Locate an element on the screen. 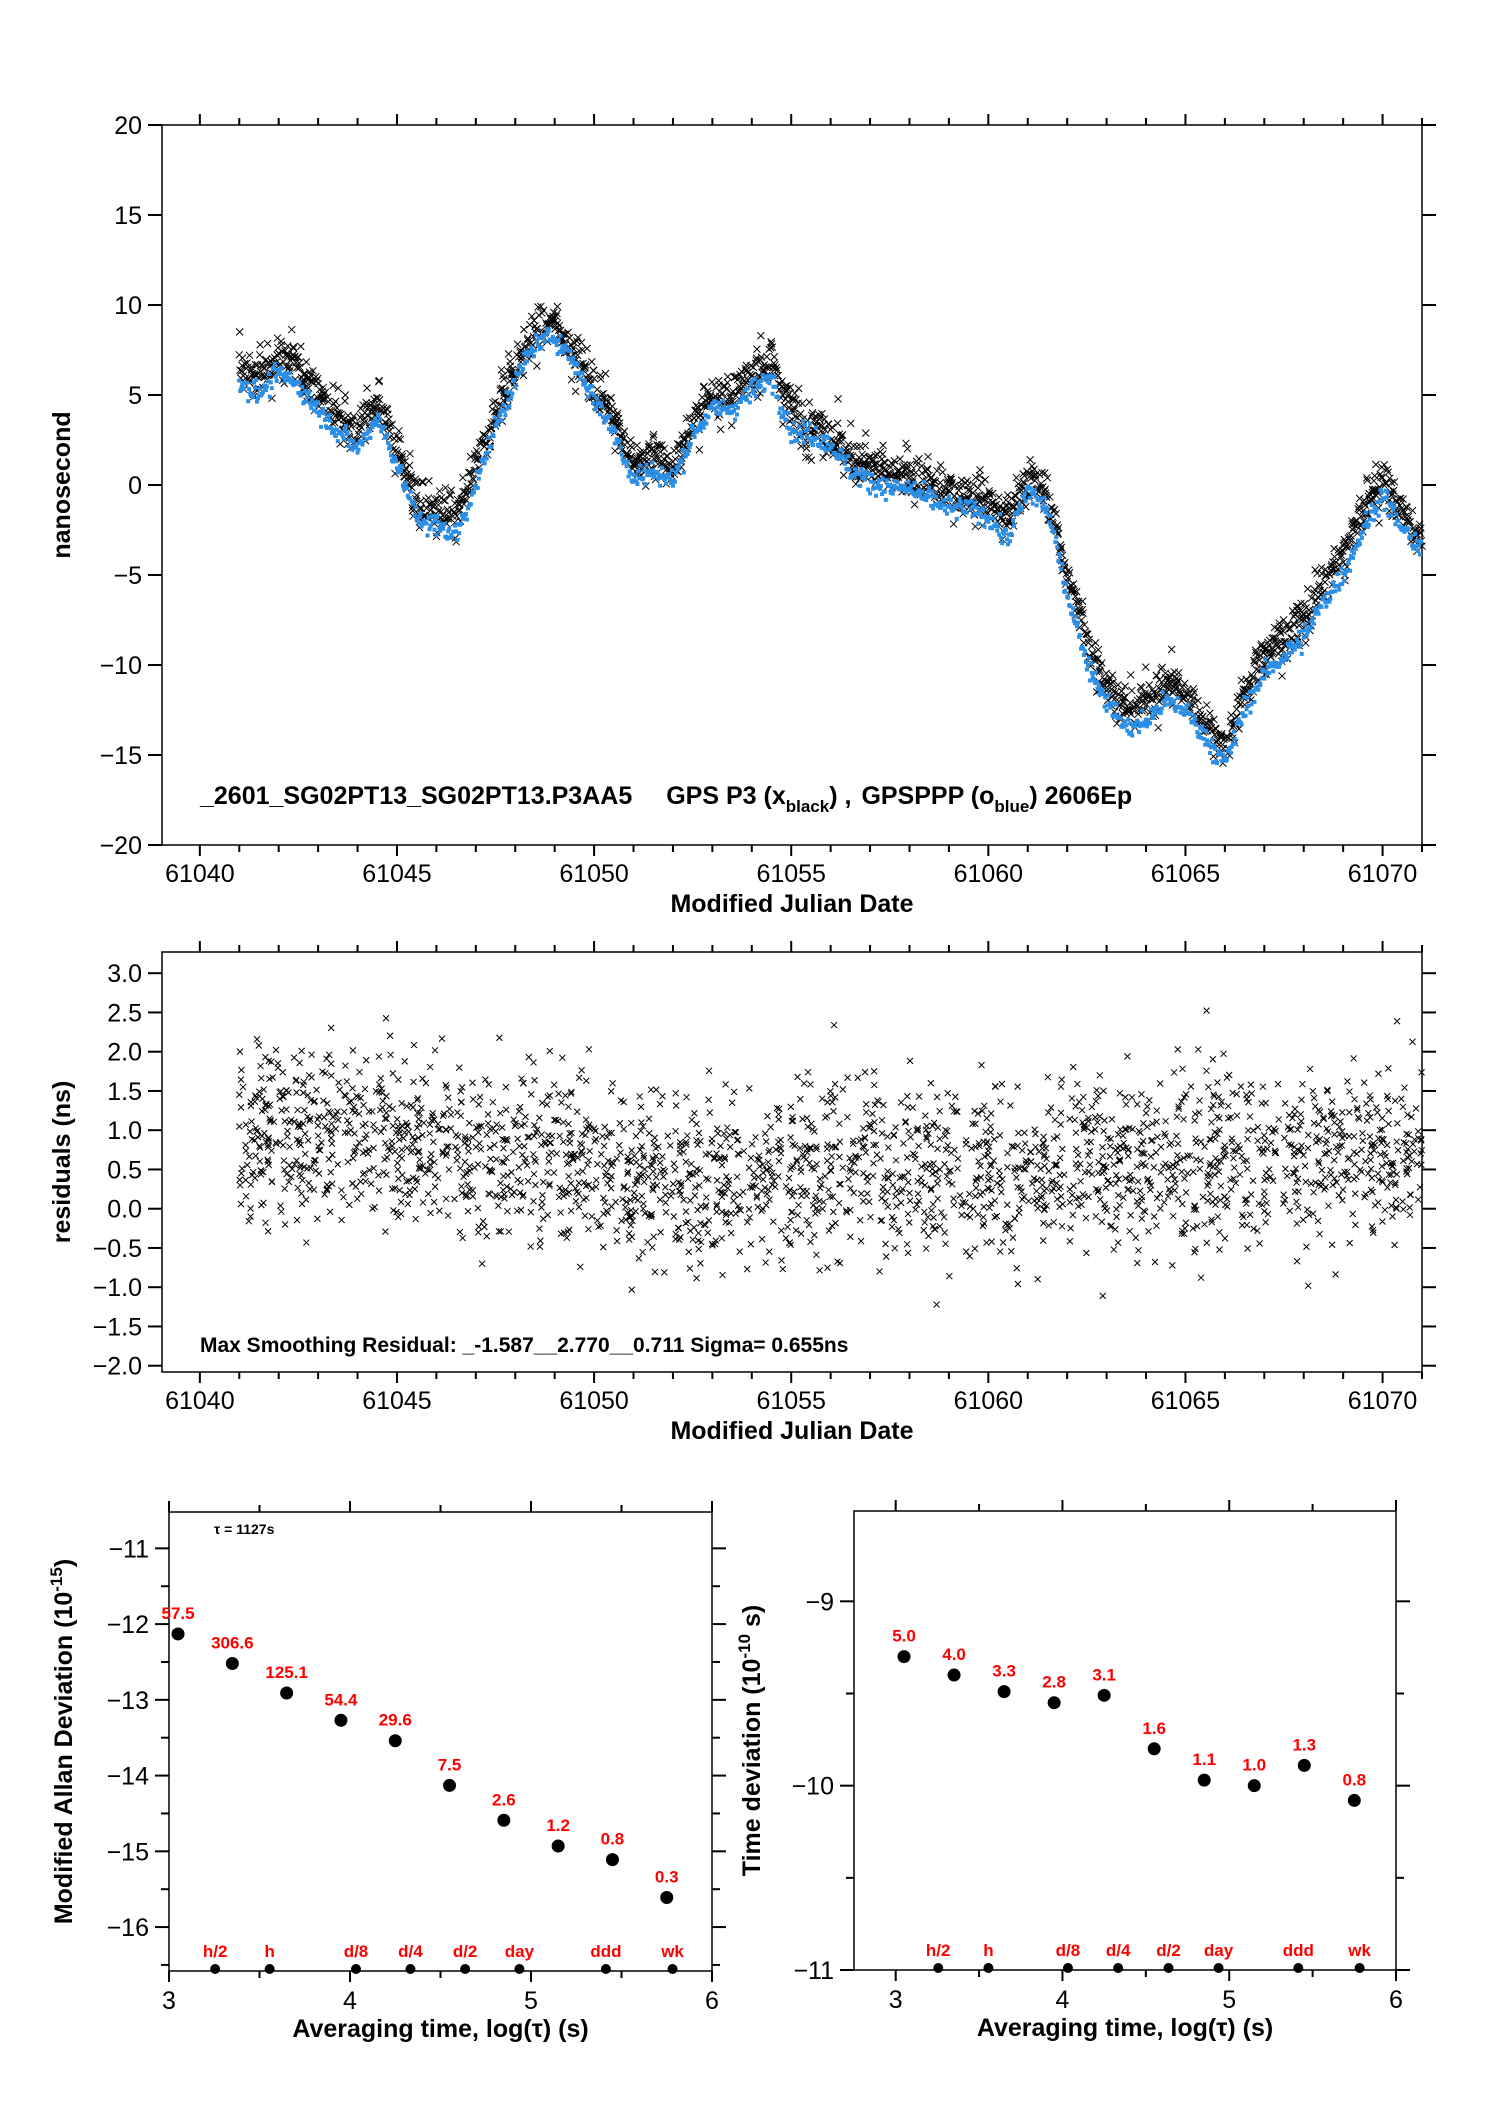 This screenshot has width=1488, height=2105. y-tick-label: 15 is located at coordinates (128, 216).